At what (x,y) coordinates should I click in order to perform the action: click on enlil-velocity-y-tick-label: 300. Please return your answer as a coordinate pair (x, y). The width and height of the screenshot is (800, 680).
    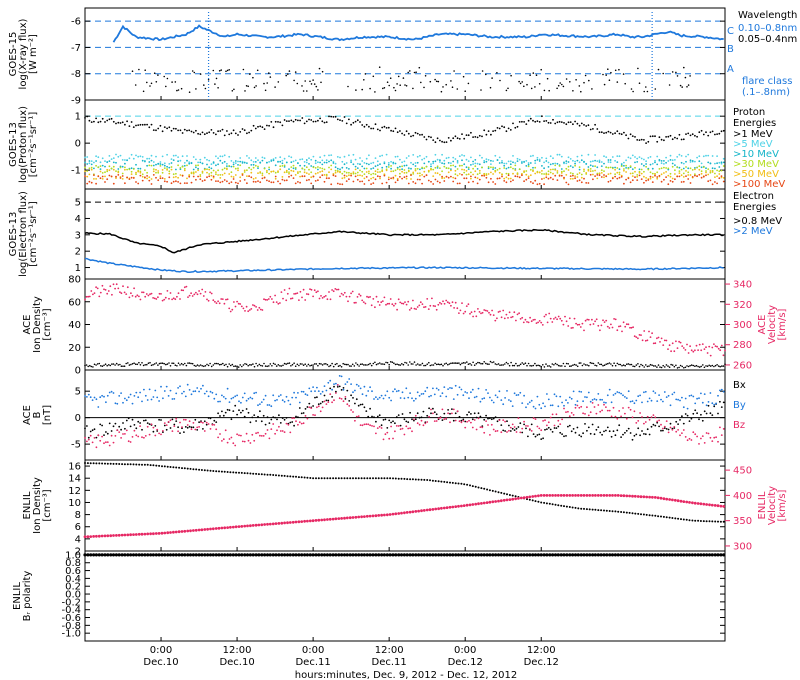
    Looking at the image, I should click on (742, 546).